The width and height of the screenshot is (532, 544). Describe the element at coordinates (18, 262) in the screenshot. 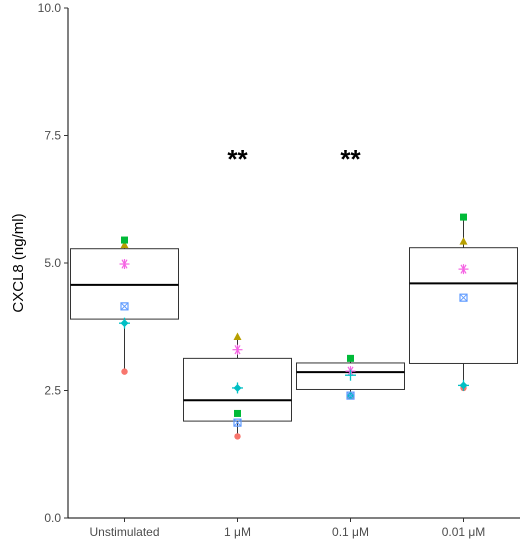

I see `y-axis-title: CXCL8 (ng/ml)` at that location.